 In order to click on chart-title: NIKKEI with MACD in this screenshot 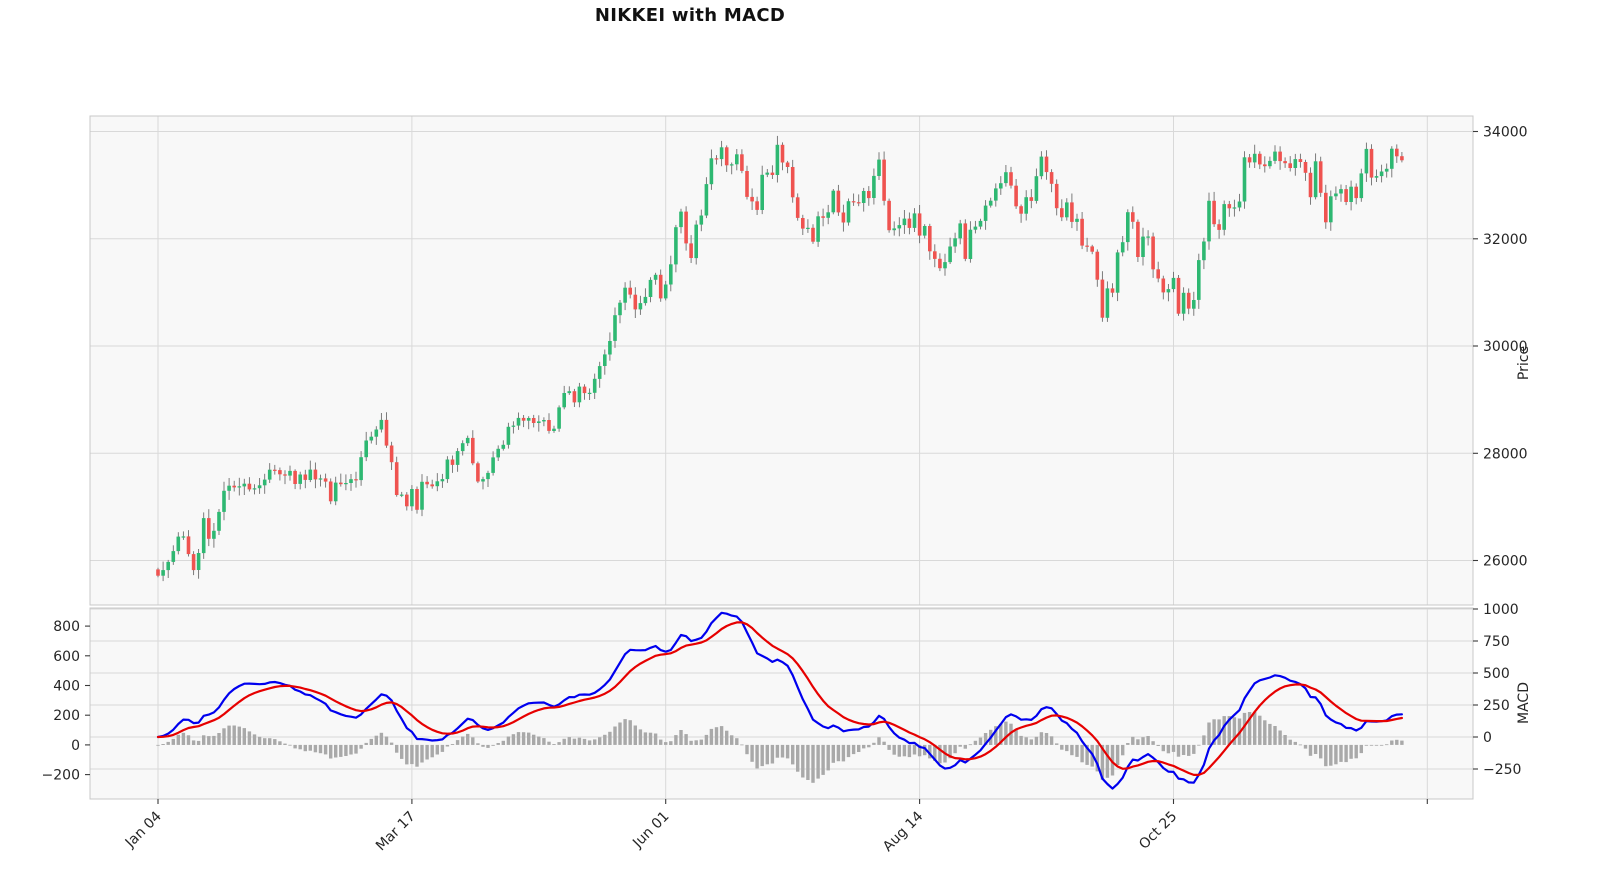, I will do `click(690, 15)`.